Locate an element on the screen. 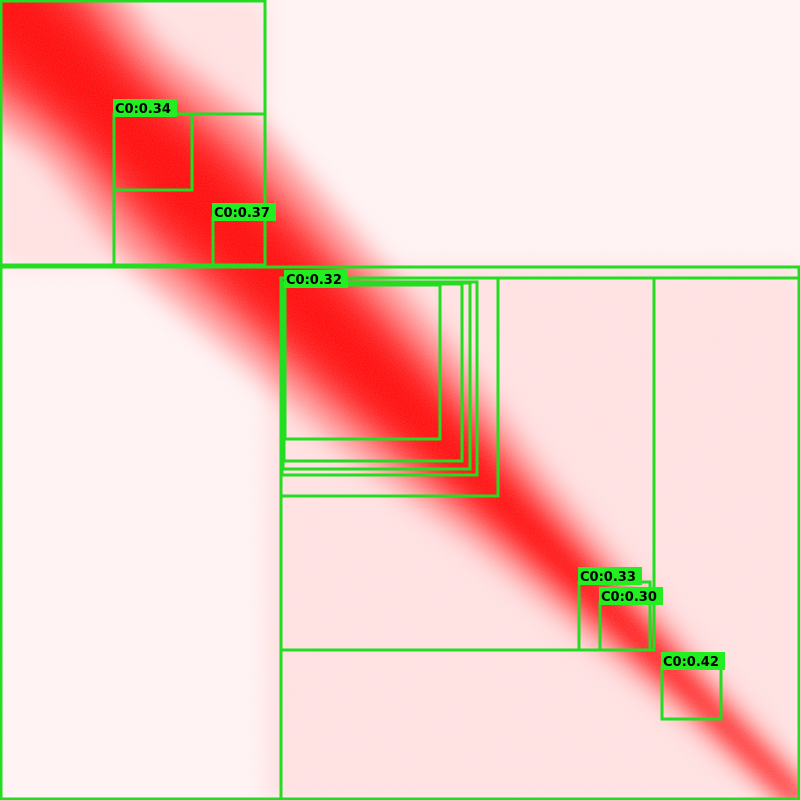 The image size is (800, 800). detection-score-label: C0:0.32 is located at coordinates (314, 280).